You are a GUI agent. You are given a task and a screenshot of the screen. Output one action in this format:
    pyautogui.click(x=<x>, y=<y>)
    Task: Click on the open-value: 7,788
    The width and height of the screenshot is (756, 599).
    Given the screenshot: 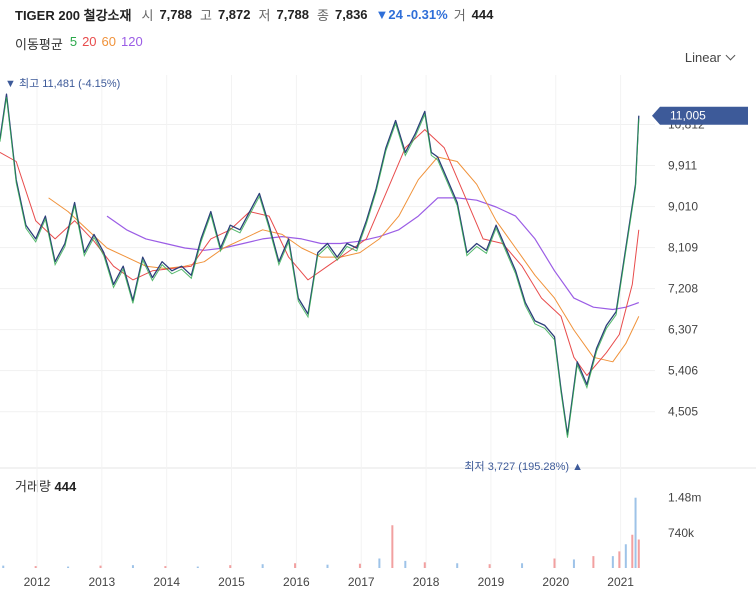 What is the action you would take?
    pyautogui.click(x=175, y=14)
    